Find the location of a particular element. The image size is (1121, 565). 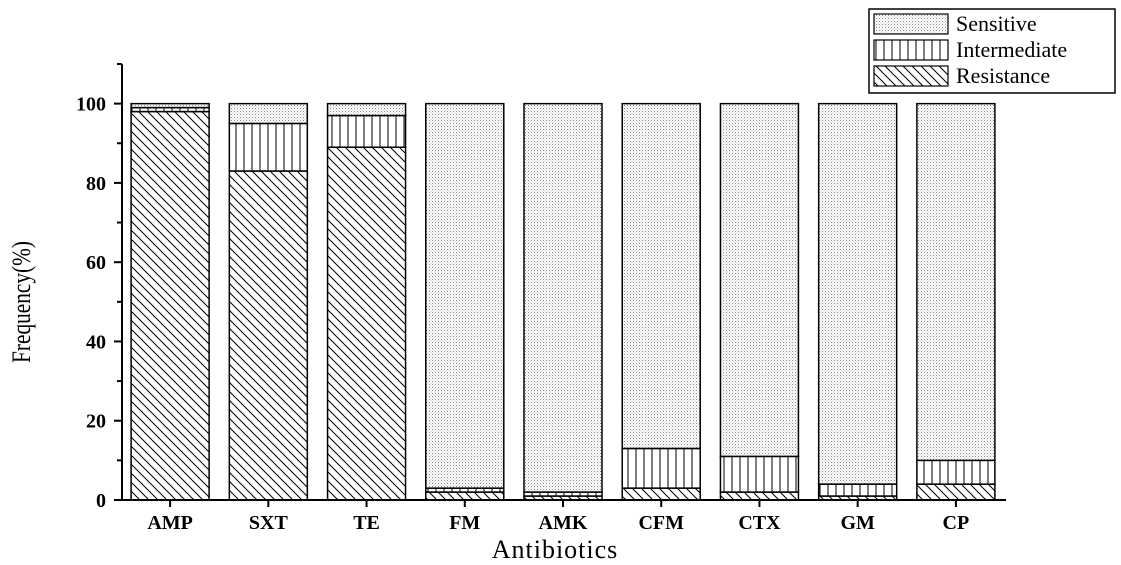

x-tick-label: SXT is located at coordinates (269, 523).